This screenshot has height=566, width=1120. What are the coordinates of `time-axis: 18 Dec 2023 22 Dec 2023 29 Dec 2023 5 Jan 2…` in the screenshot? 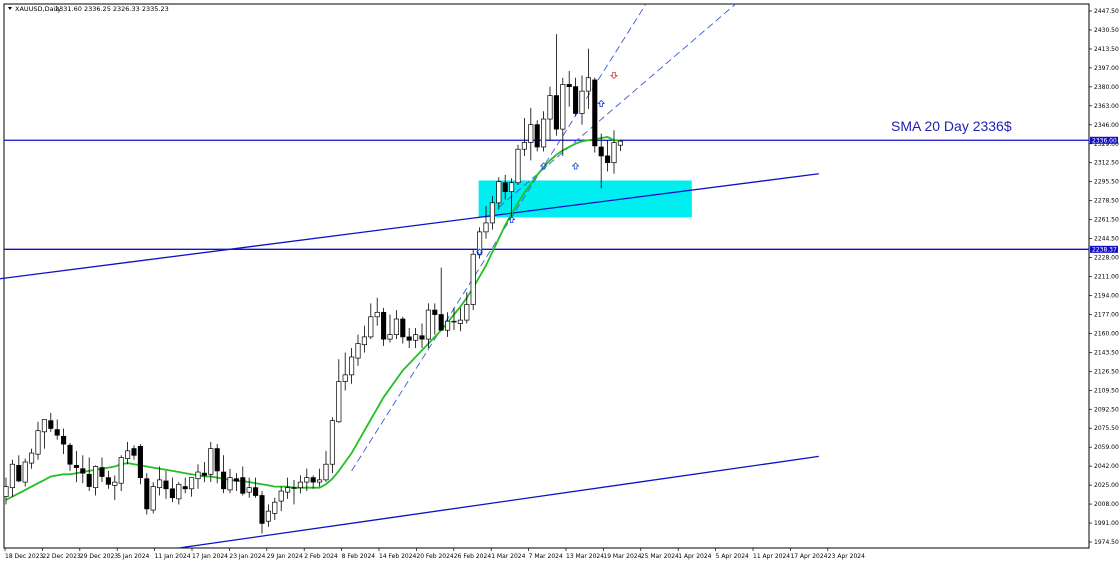 It's located at (434, 554).